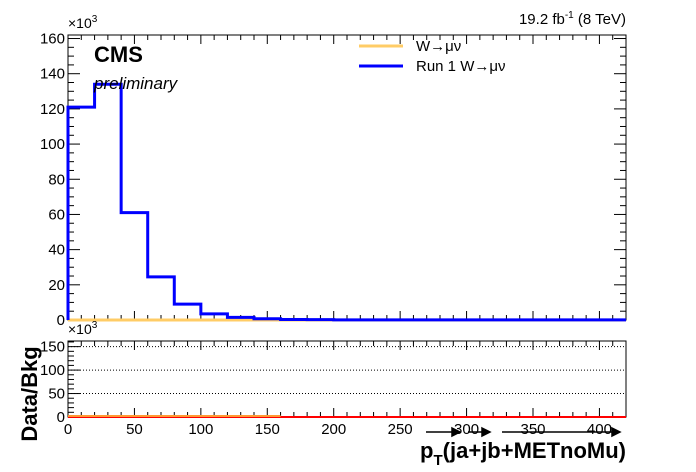 The width and height of the screenshot is (696, 472). I want to click on x-tick-label: 350, so click(532, 429).